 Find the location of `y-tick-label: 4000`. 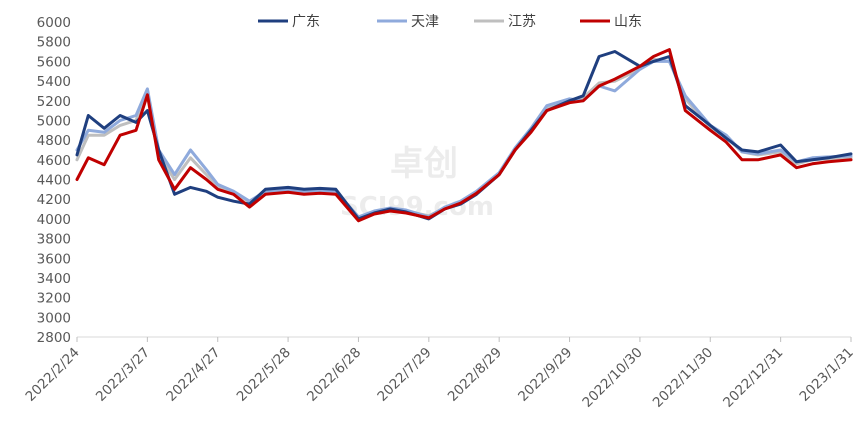

y-tick-label: 4000 is located at coordinates (54, 220).